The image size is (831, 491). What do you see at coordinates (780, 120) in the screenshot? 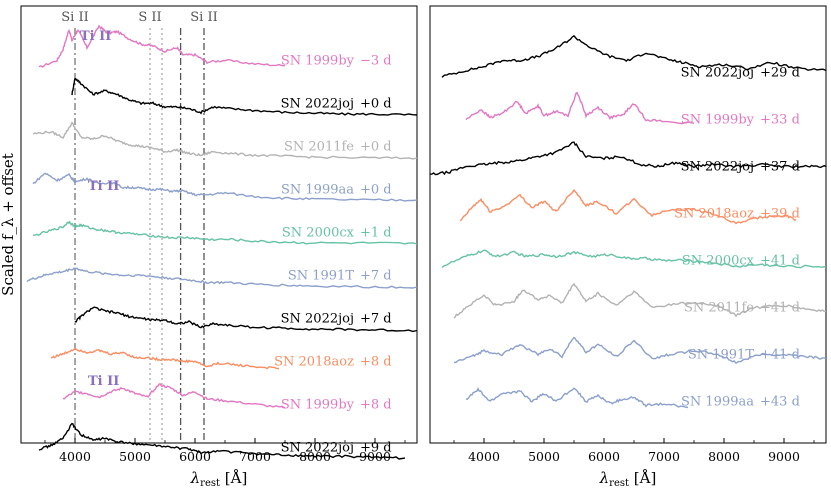
I see `series-epoch: +33 d` at bounding box center [780, 120].